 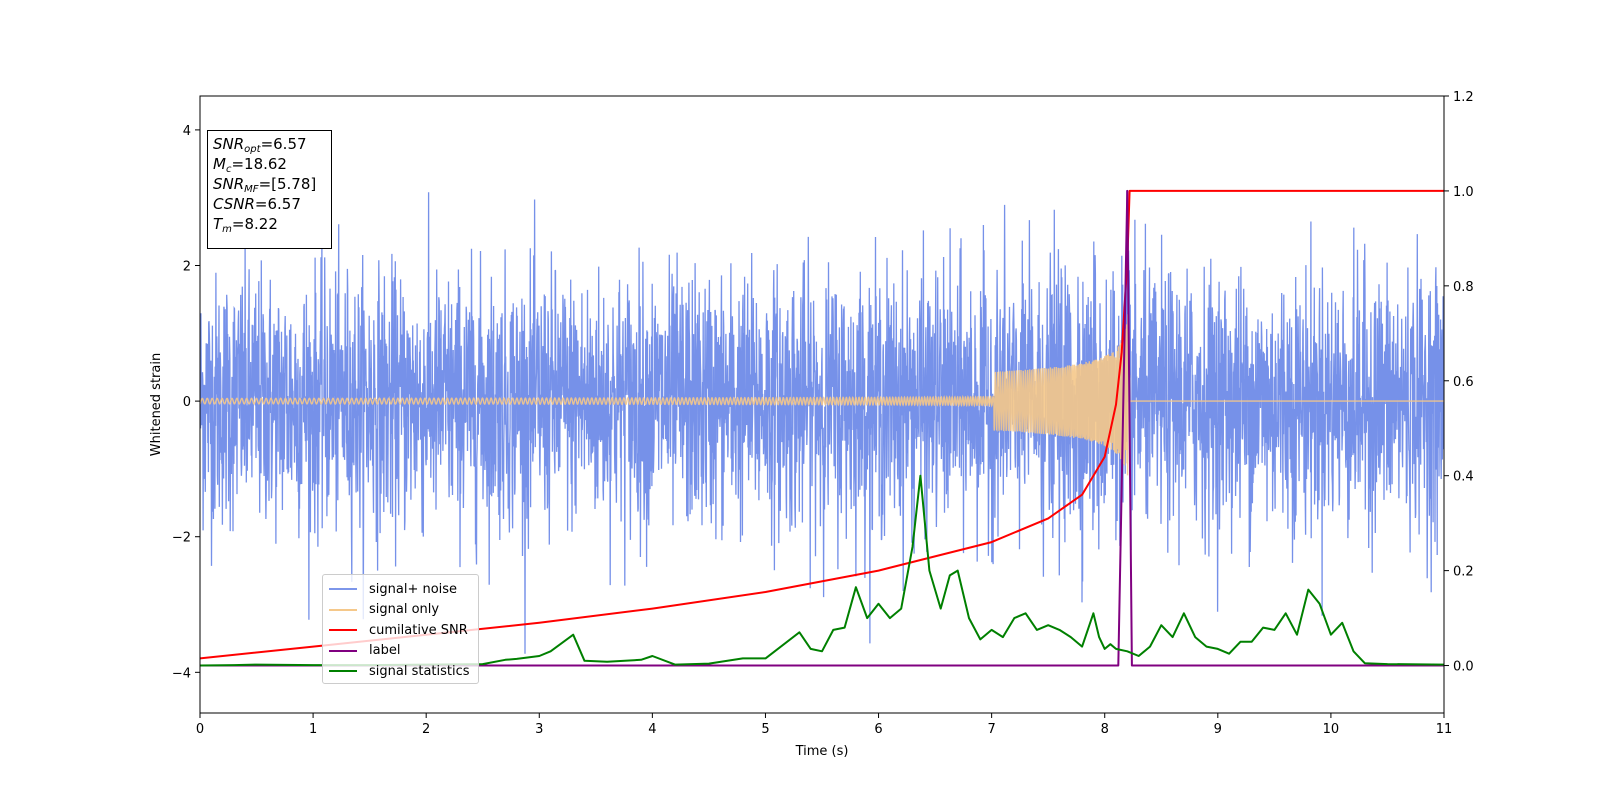 I want to click on legend-swatch-signal-statistics, so click(x=343, y=671).